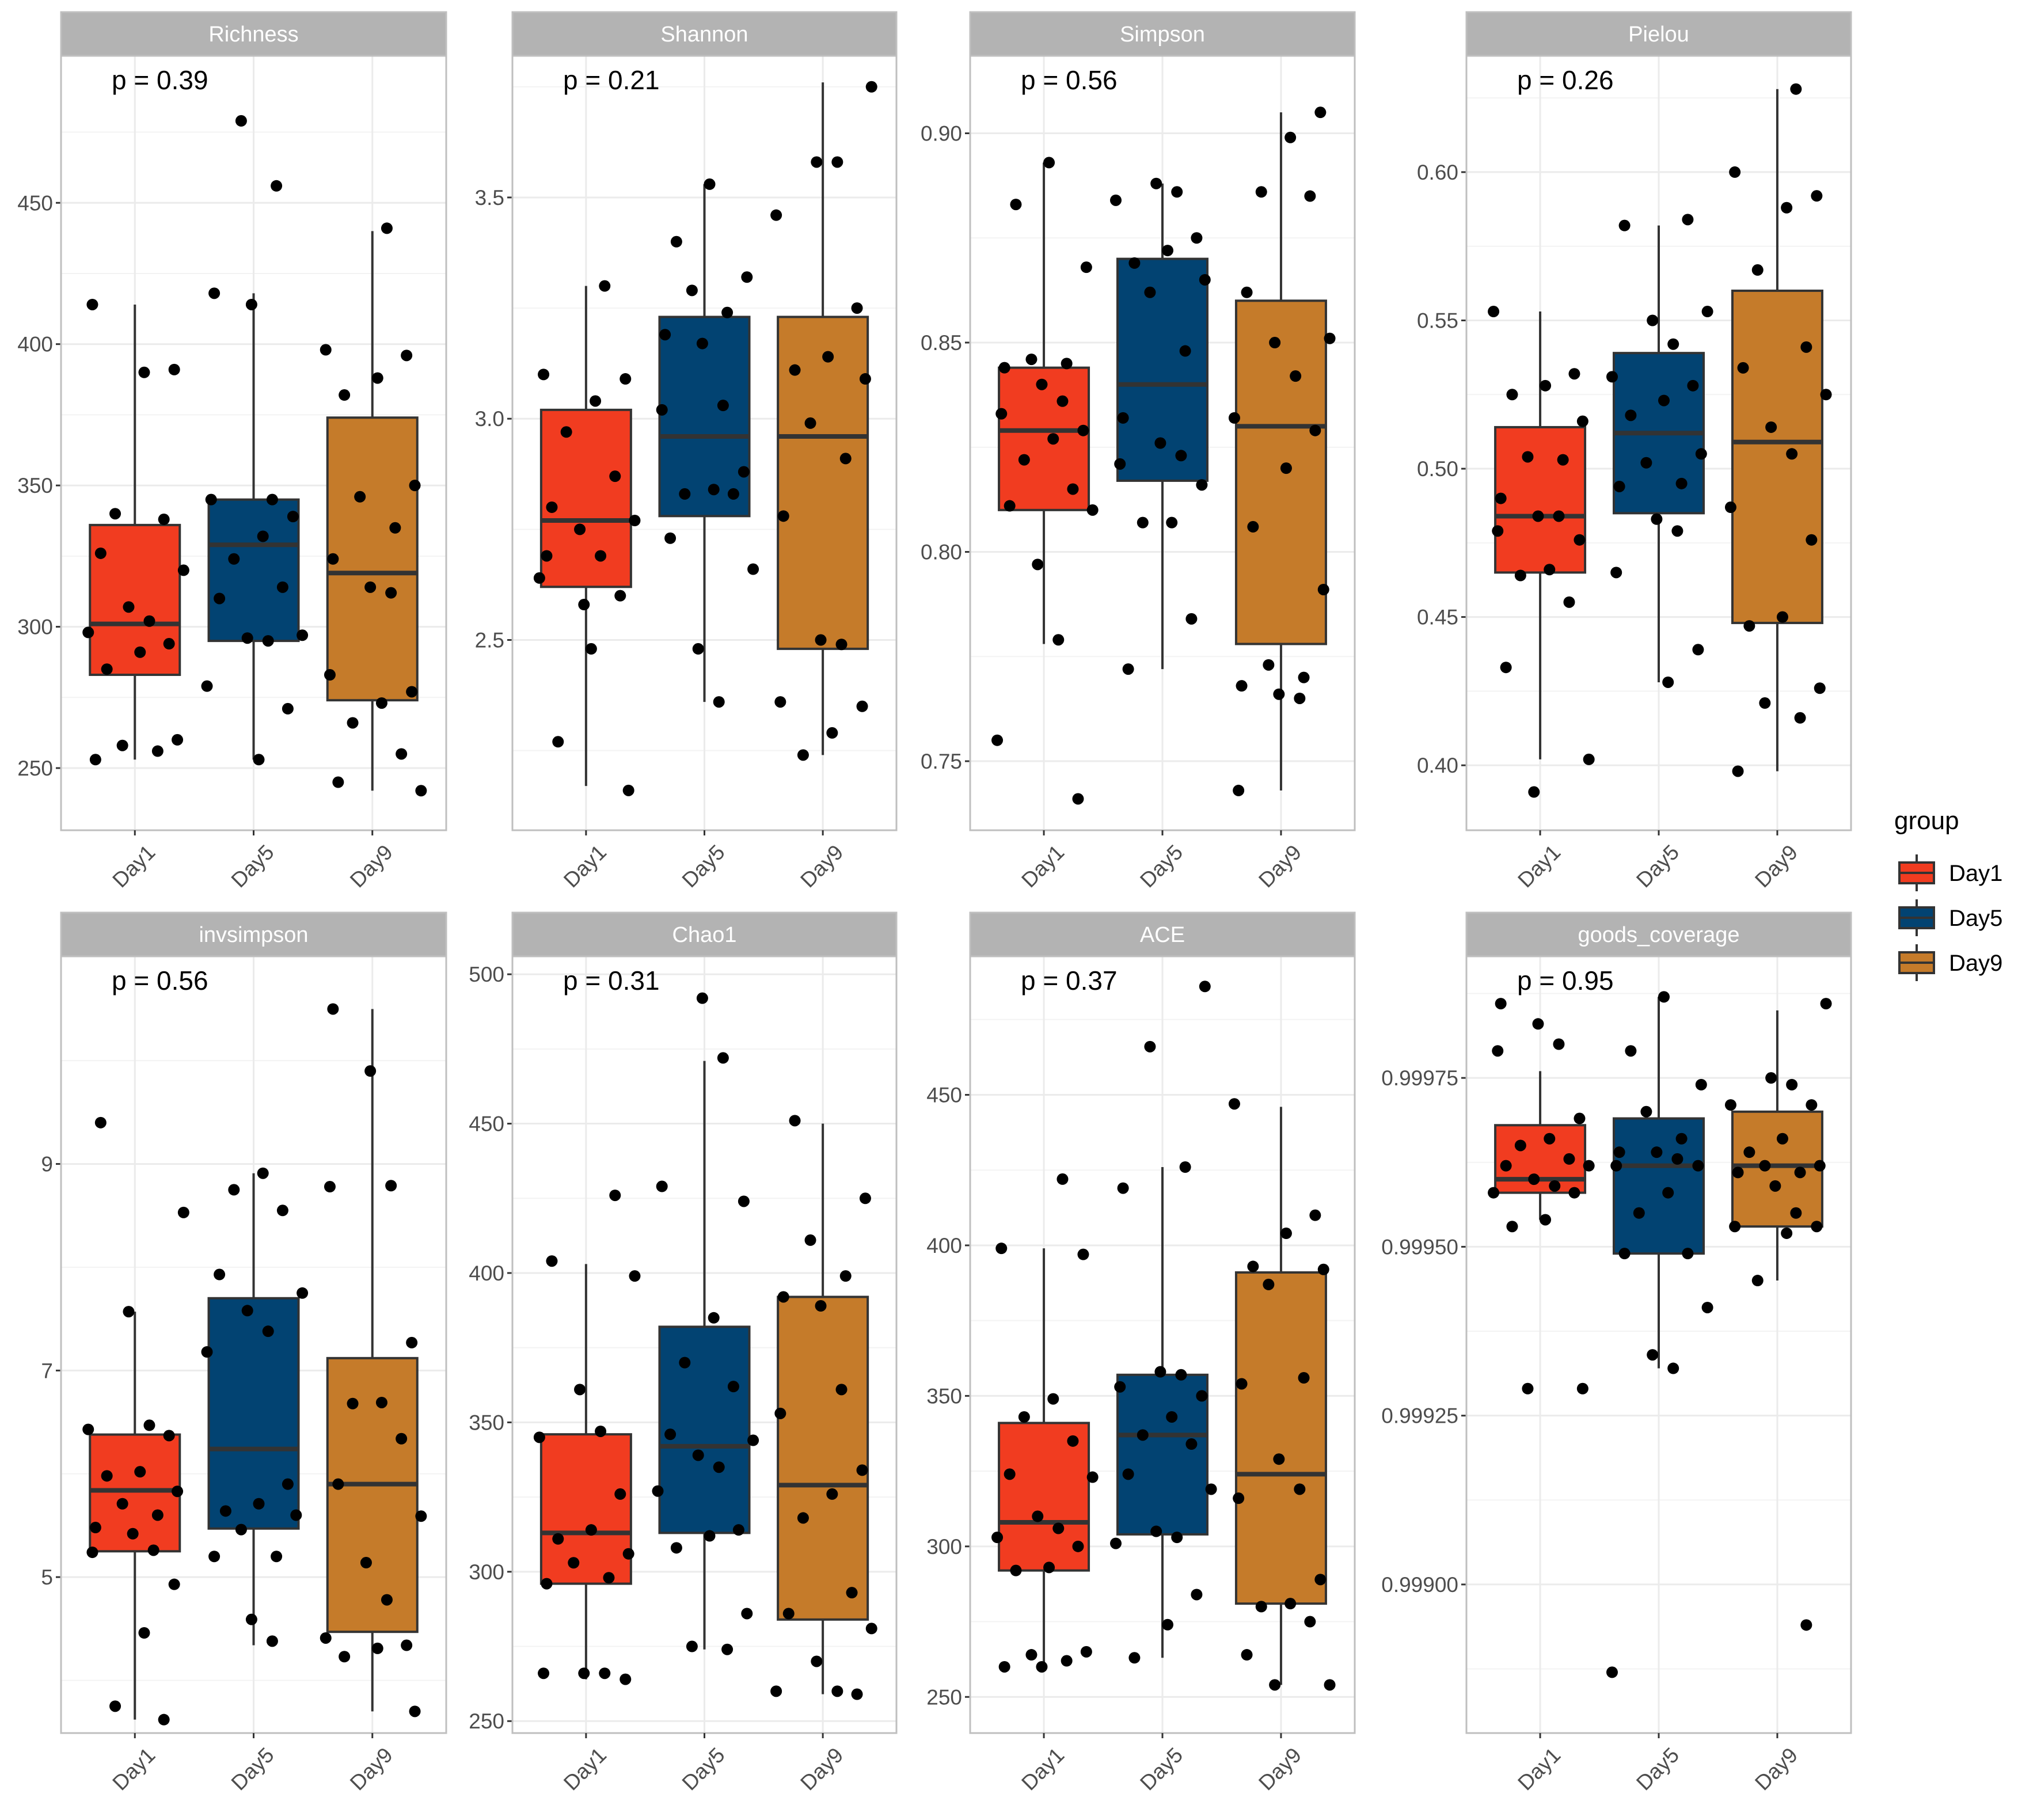  Describe the element at coordinates (585, 1509) in the screenshot. I see `box-day1` at that location.